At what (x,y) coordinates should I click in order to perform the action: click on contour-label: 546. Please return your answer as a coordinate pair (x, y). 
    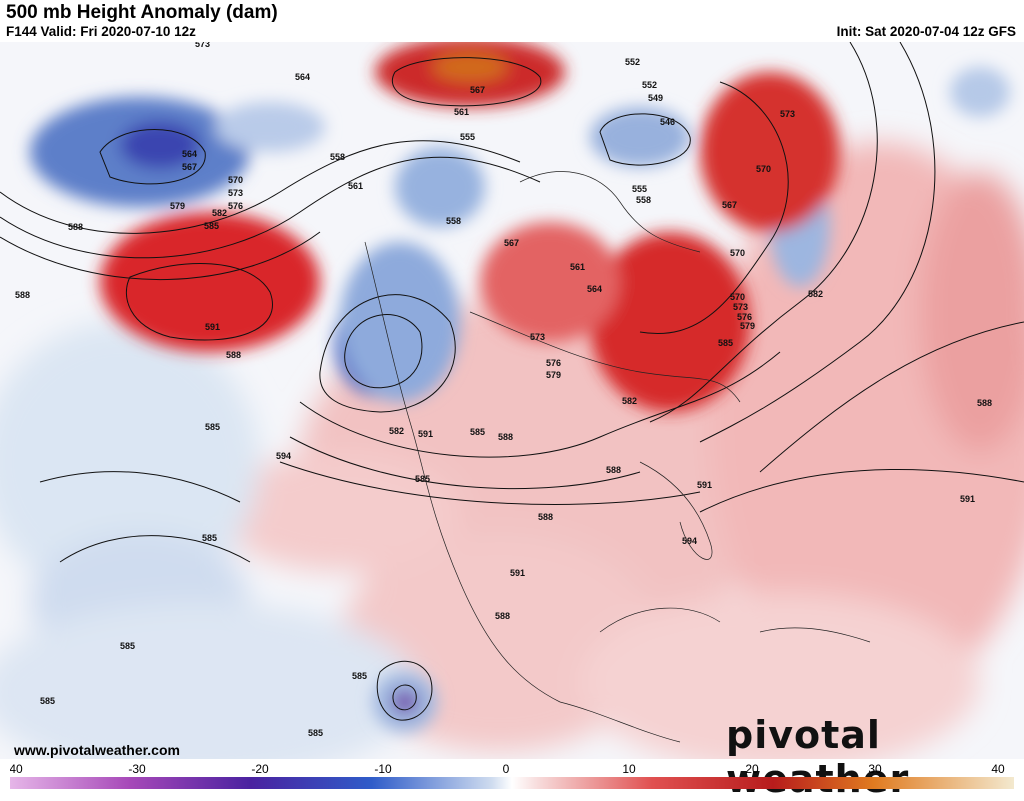
    Looking at the image, I should click on (667, 122).